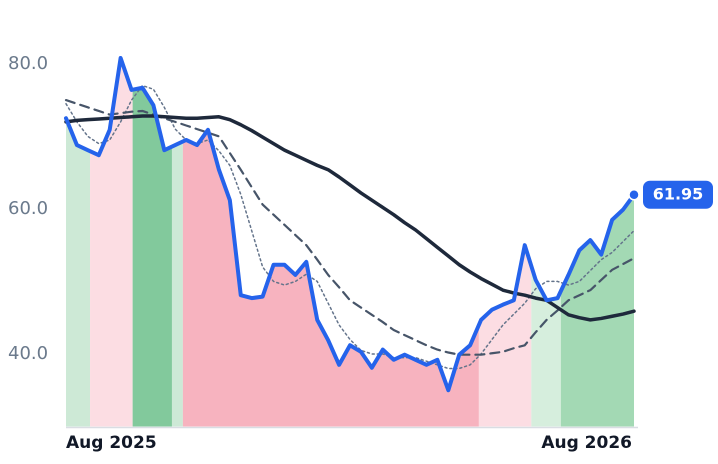 The width and height of the screenshot is (718, 464). I want to click on x-tick-label: Aug 2026, so click(586, 443).